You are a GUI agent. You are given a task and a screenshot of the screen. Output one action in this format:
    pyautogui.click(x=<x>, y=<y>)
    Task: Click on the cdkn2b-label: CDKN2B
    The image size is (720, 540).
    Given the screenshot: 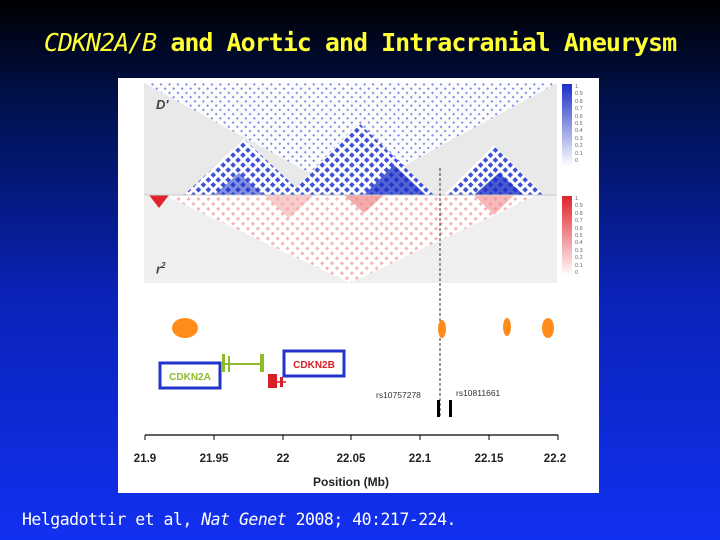 What is the action you would take?
    pyautogui.click(x=314, y=365)
    